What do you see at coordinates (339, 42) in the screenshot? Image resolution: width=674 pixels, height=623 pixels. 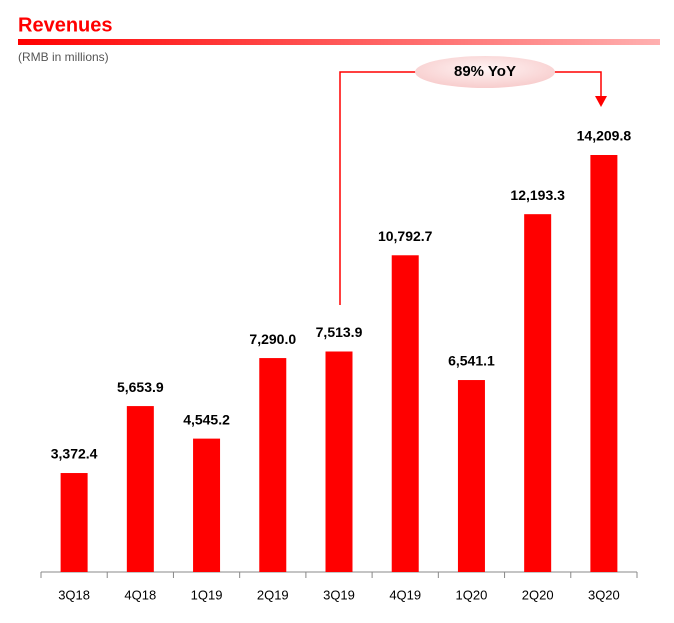 I see `title-rule` at bounding box center [339, 42].